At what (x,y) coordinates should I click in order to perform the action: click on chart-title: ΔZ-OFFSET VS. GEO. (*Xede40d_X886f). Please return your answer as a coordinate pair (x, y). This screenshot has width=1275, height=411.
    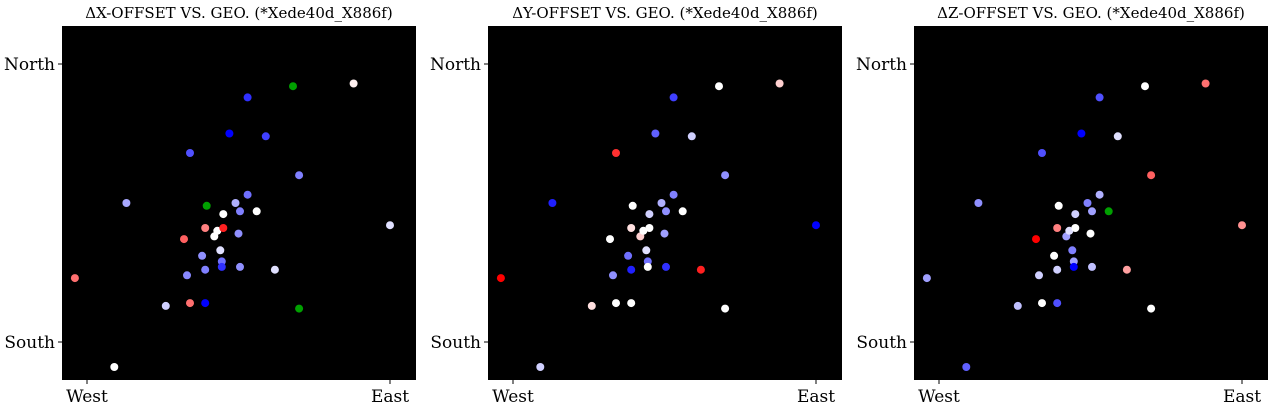
    Looking at the image, I should click on (1091, 13).